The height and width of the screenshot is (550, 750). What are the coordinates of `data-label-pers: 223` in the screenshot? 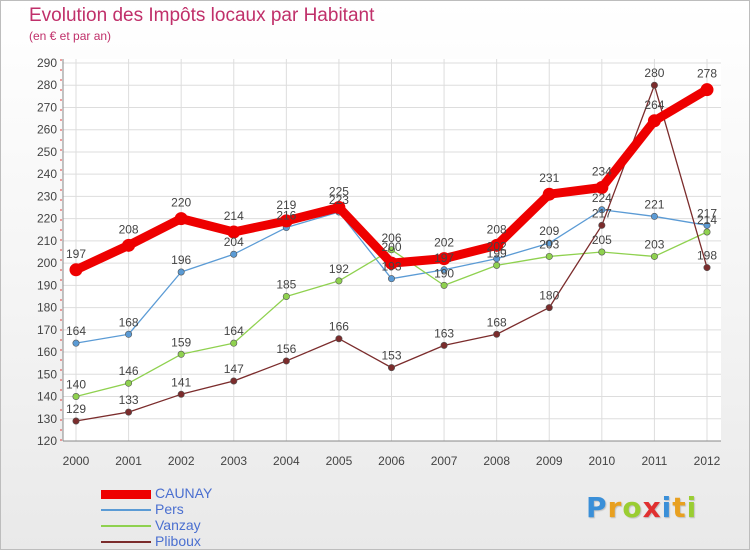 It's located at (339, 200).